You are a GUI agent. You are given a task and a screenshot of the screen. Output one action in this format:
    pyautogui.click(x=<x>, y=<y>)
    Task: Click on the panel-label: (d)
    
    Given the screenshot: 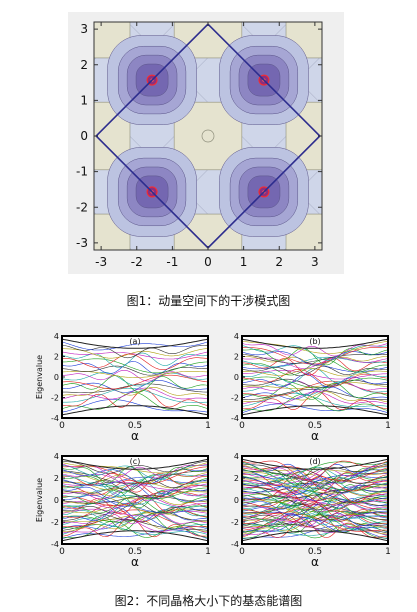 What is the action you would take?
    pyautogui.click(x=314, y=461)
    